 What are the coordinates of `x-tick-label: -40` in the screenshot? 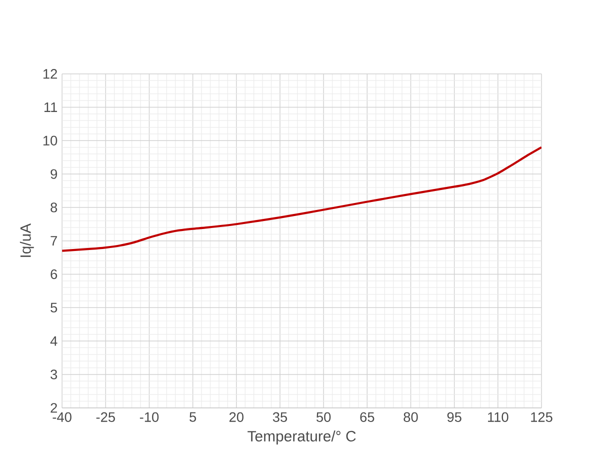 It's located at (62, 417).